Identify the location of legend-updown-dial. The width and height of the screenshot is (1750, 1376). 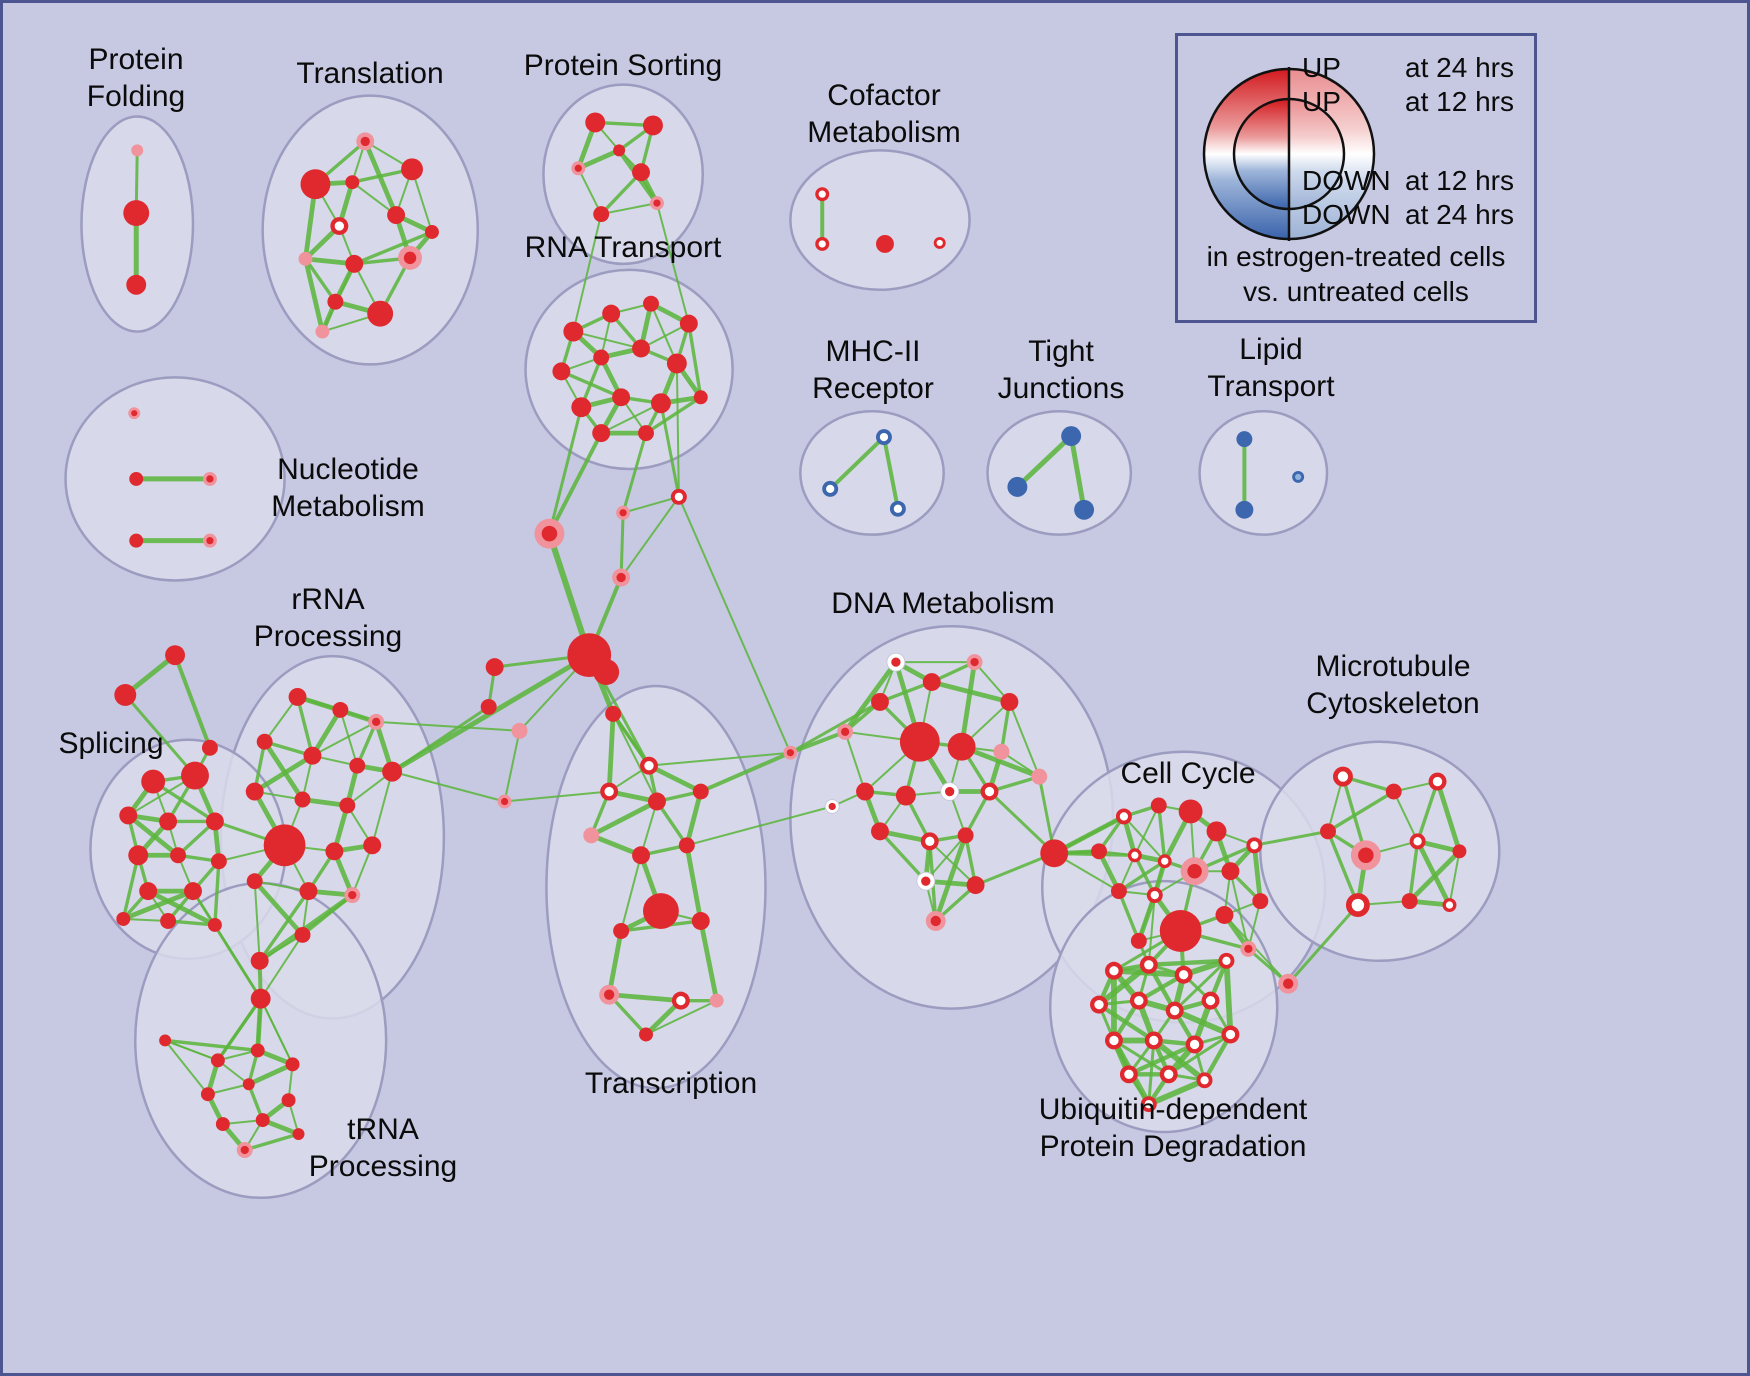
(1289, 154).